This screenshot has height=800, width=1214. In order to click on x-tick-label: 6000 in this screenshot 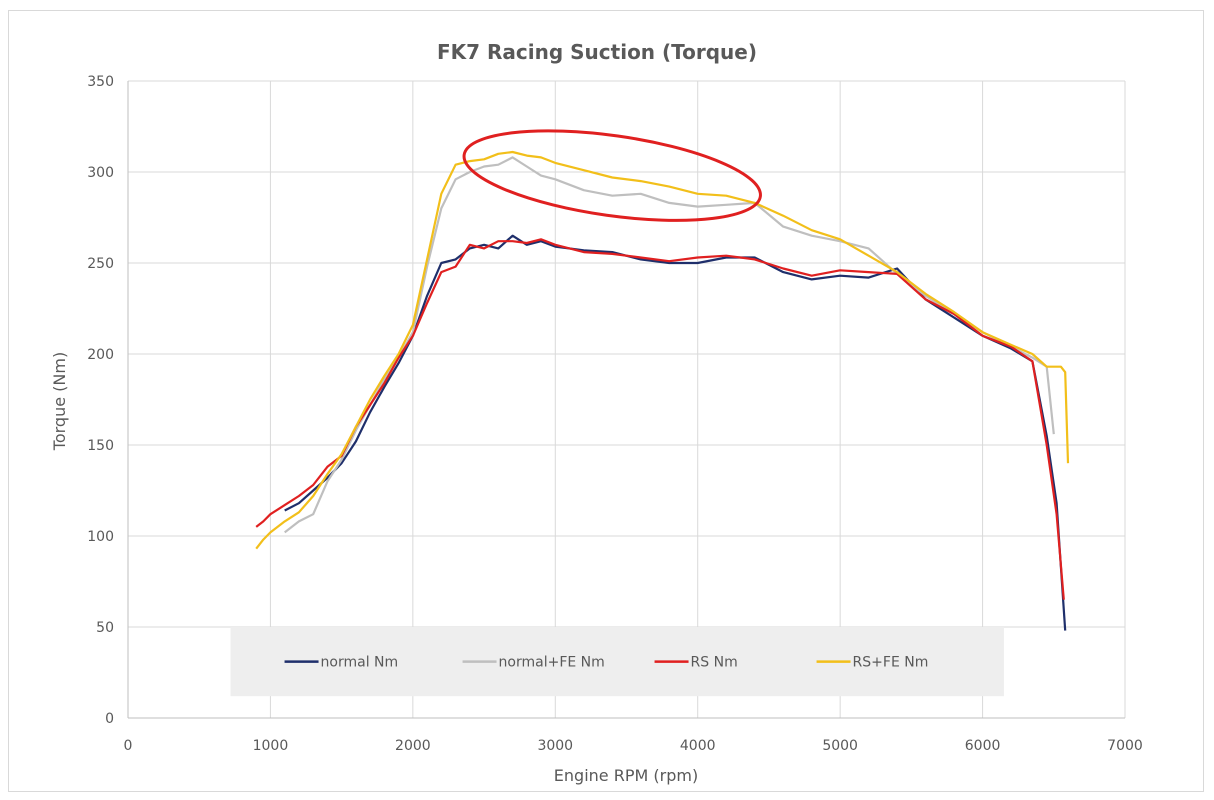, I will do `click(983, 746)`.